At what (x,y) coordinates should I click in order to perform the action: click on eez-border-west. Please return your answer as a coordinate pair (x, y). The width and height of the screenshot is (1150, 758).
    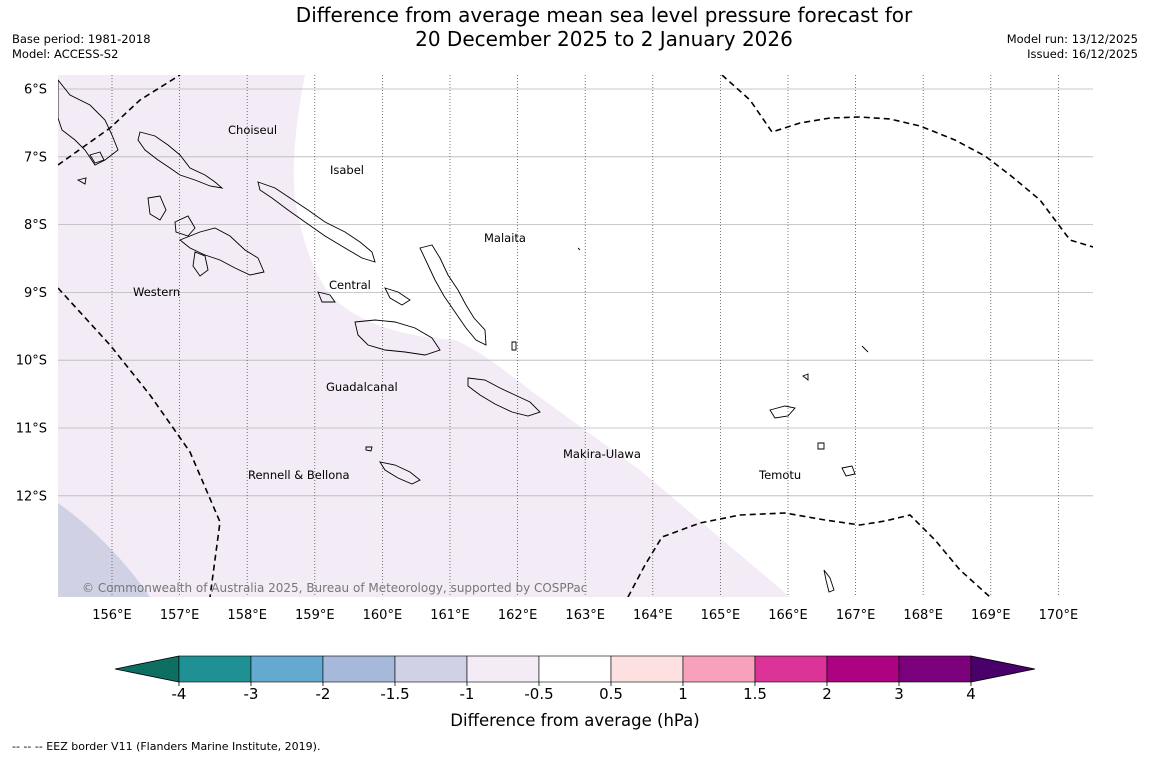
    Looking at the image, I should click on (139, 442).